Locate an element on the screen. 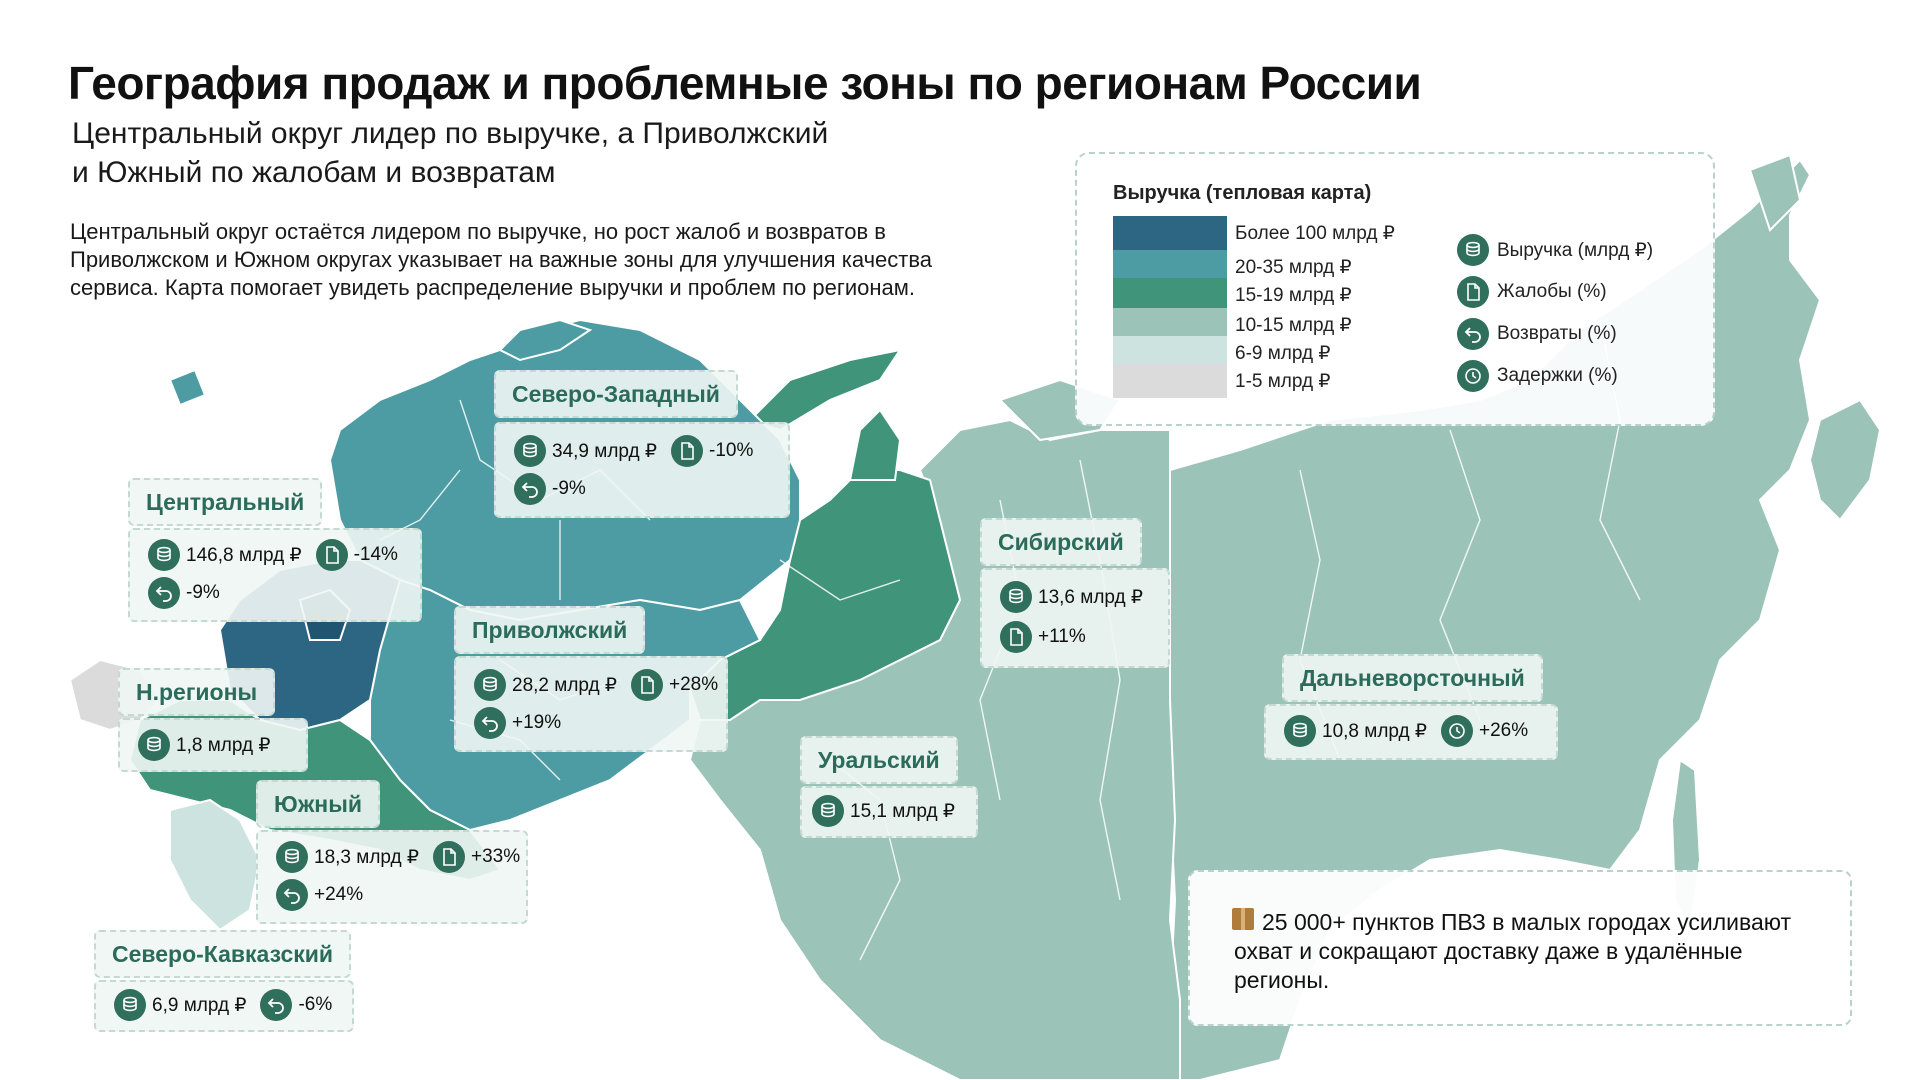 The width and height of the screenshot is (1920, 1080). region-title-ural: Уральский is located at coordinates (879, 760).